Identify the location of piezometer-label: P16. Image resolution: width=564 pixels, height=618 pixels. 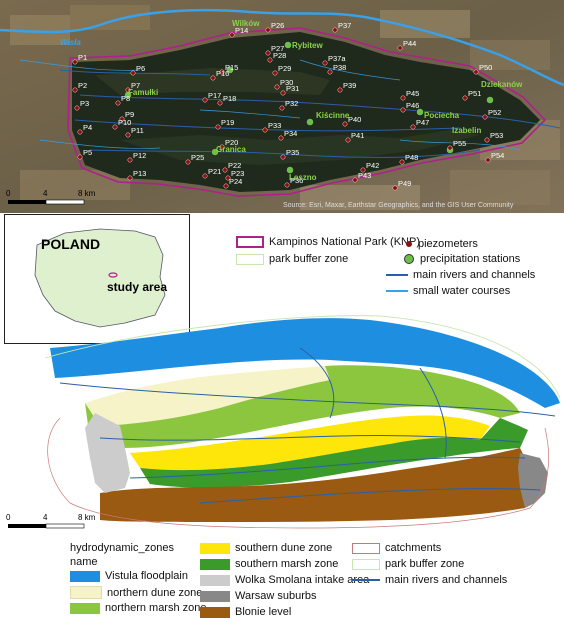
(222, 73).